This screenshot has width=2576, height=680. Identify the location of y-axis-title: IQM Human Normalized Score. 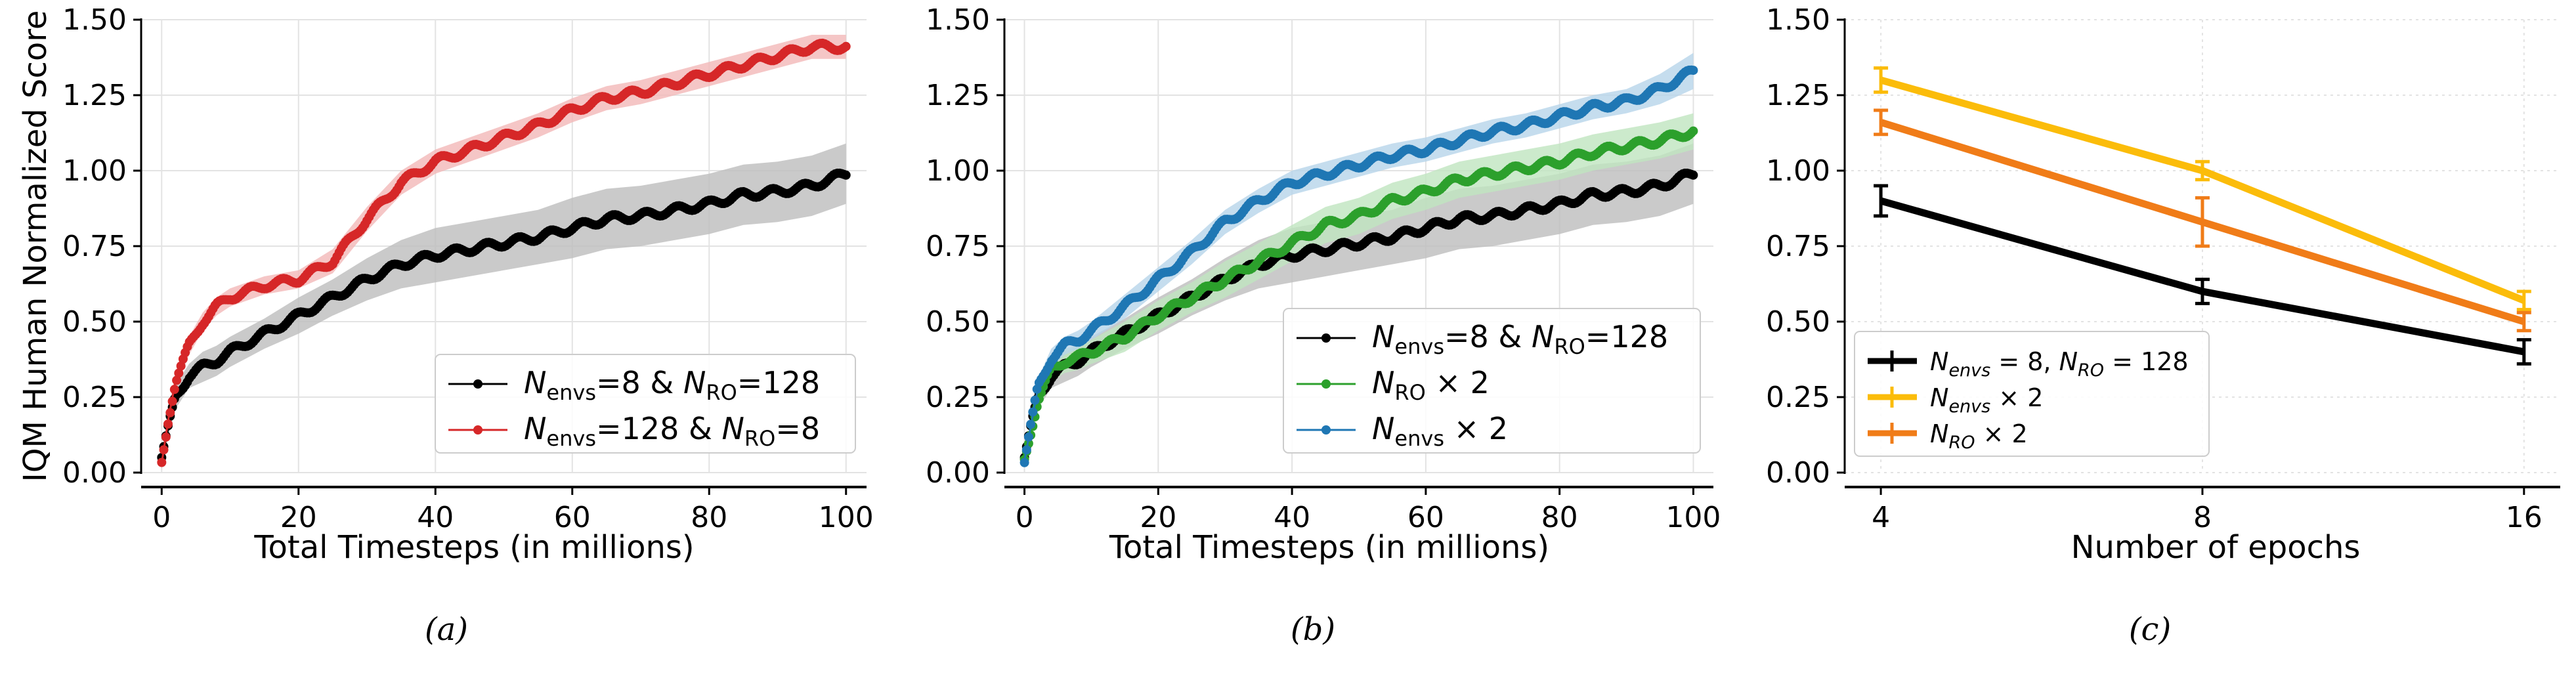
(35, 246).